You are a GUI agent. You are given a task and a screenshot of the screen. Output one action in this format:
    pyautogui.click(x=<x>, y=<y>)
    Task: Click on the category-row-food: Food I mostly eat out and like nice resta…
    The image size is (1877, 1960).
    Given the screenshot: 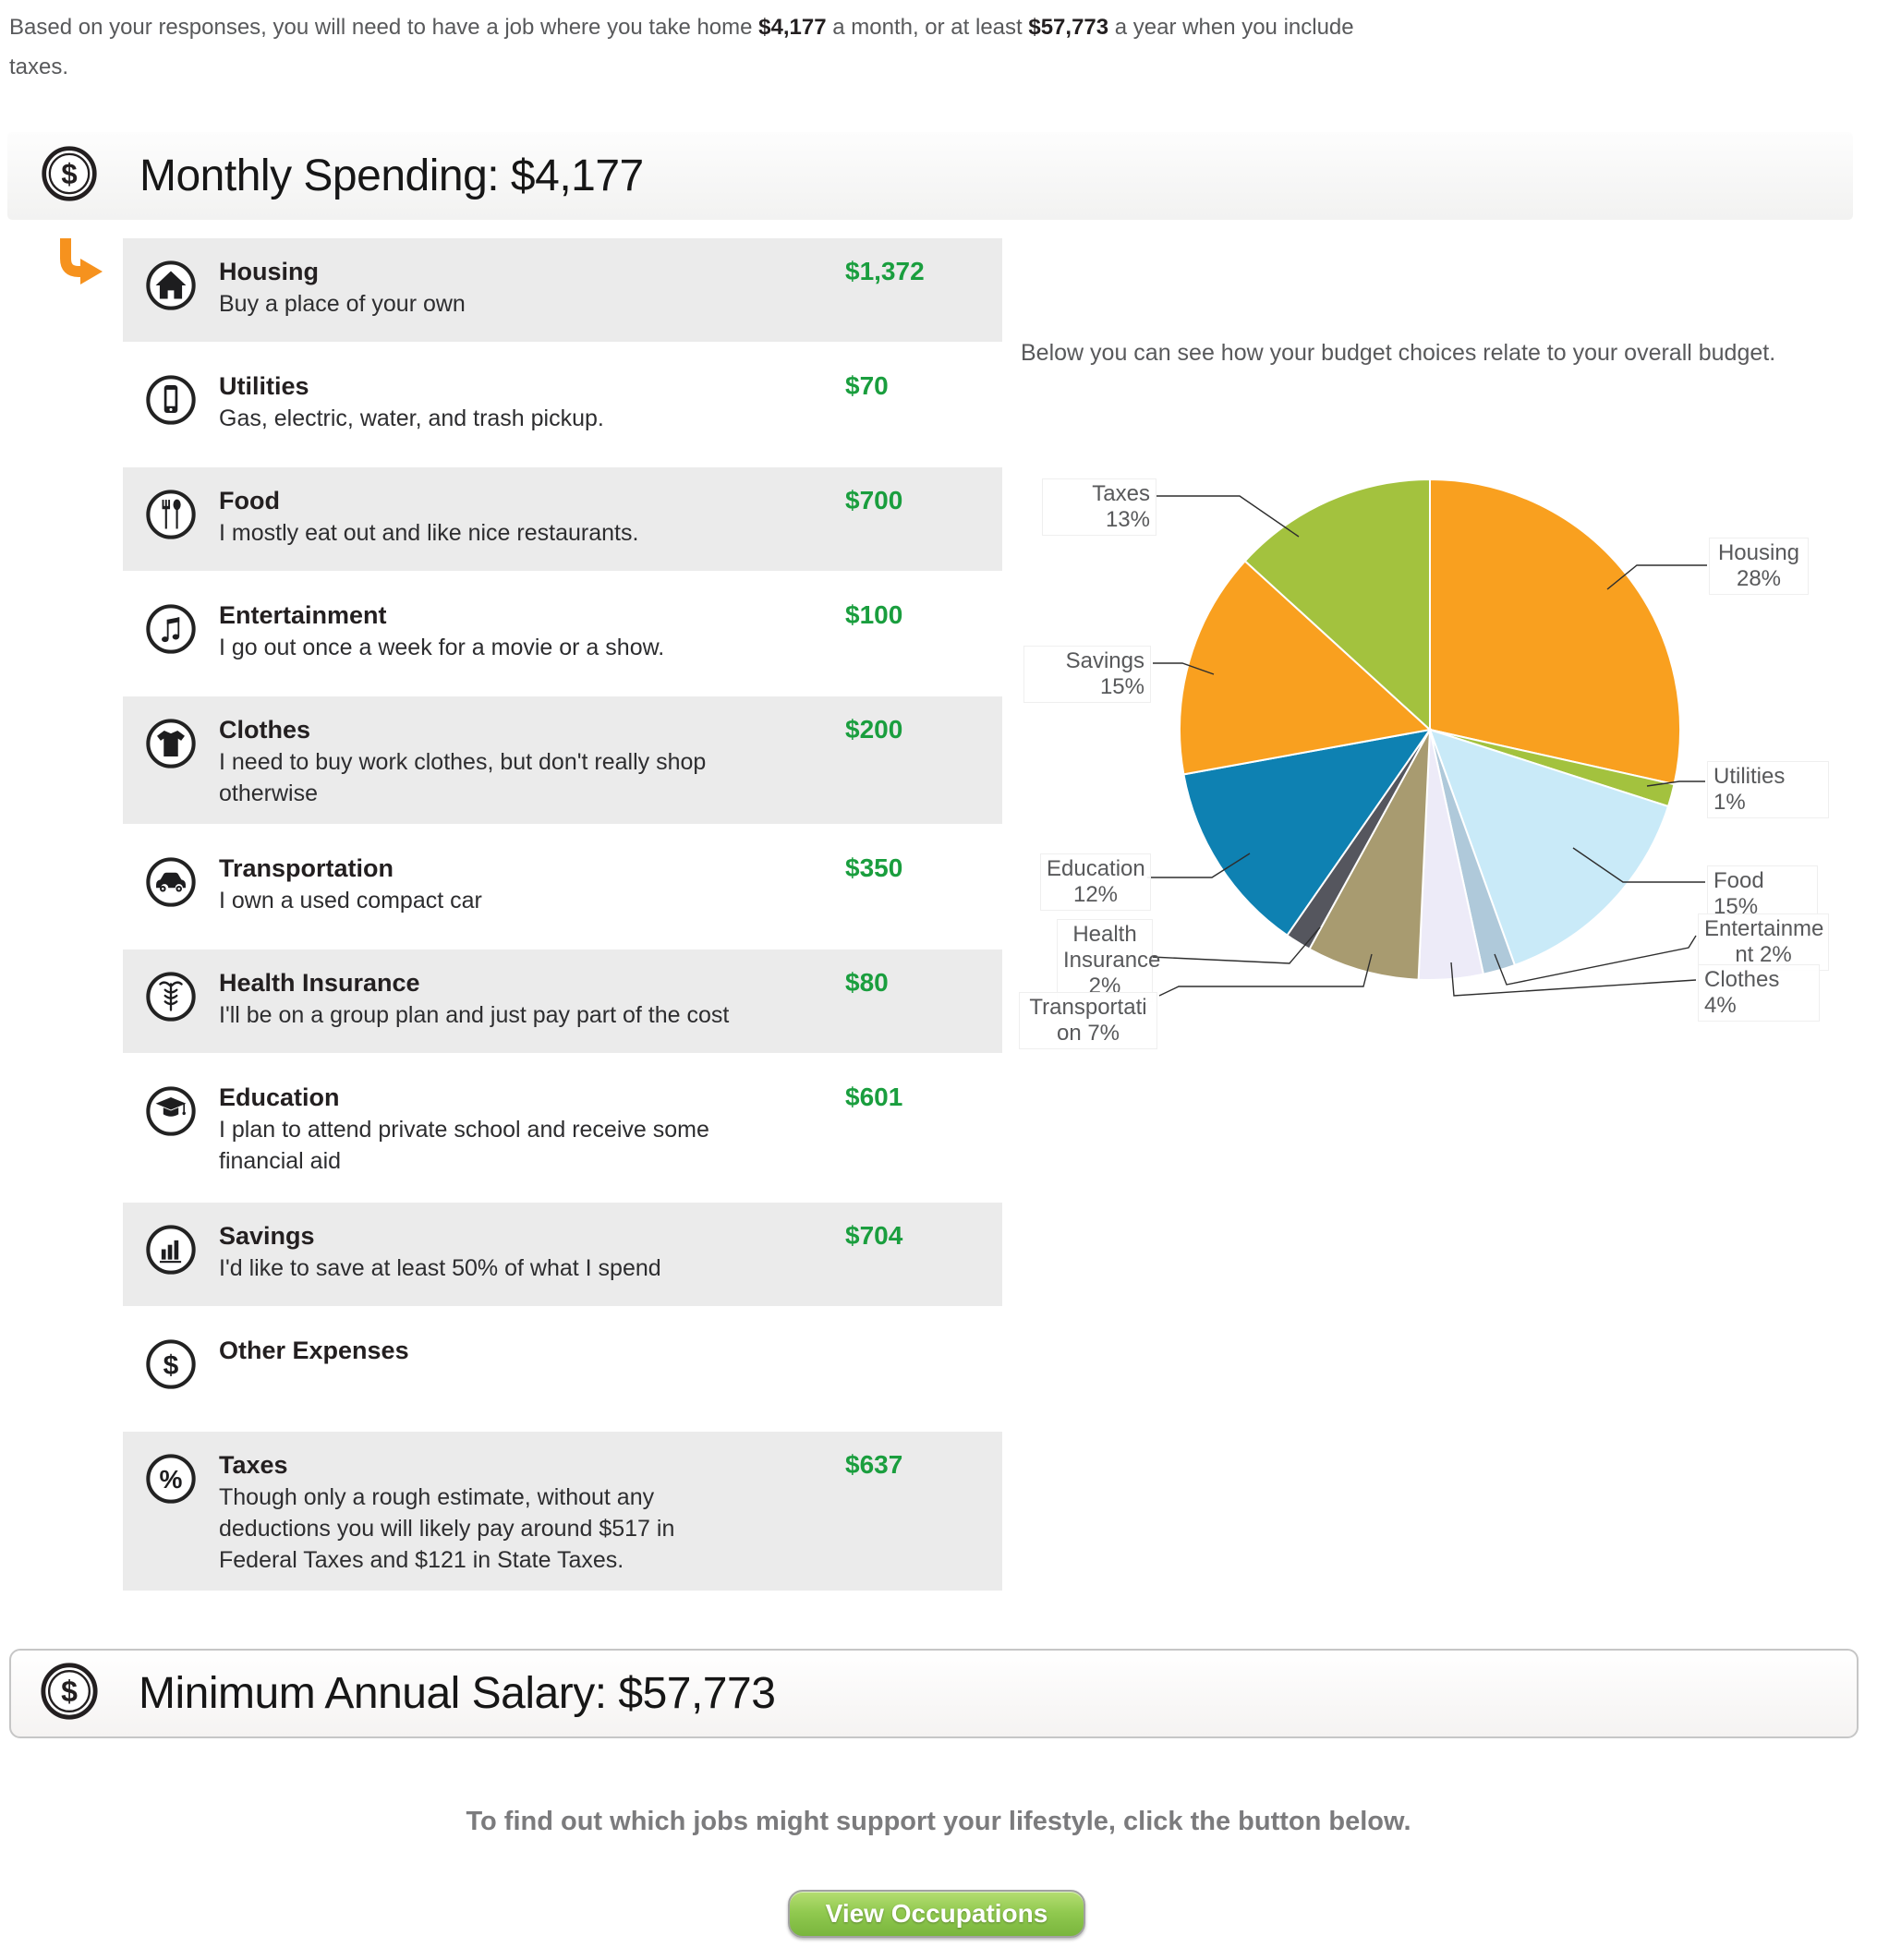 What is the action you would take?
    pyautogui.click(x=563, y=519)
    